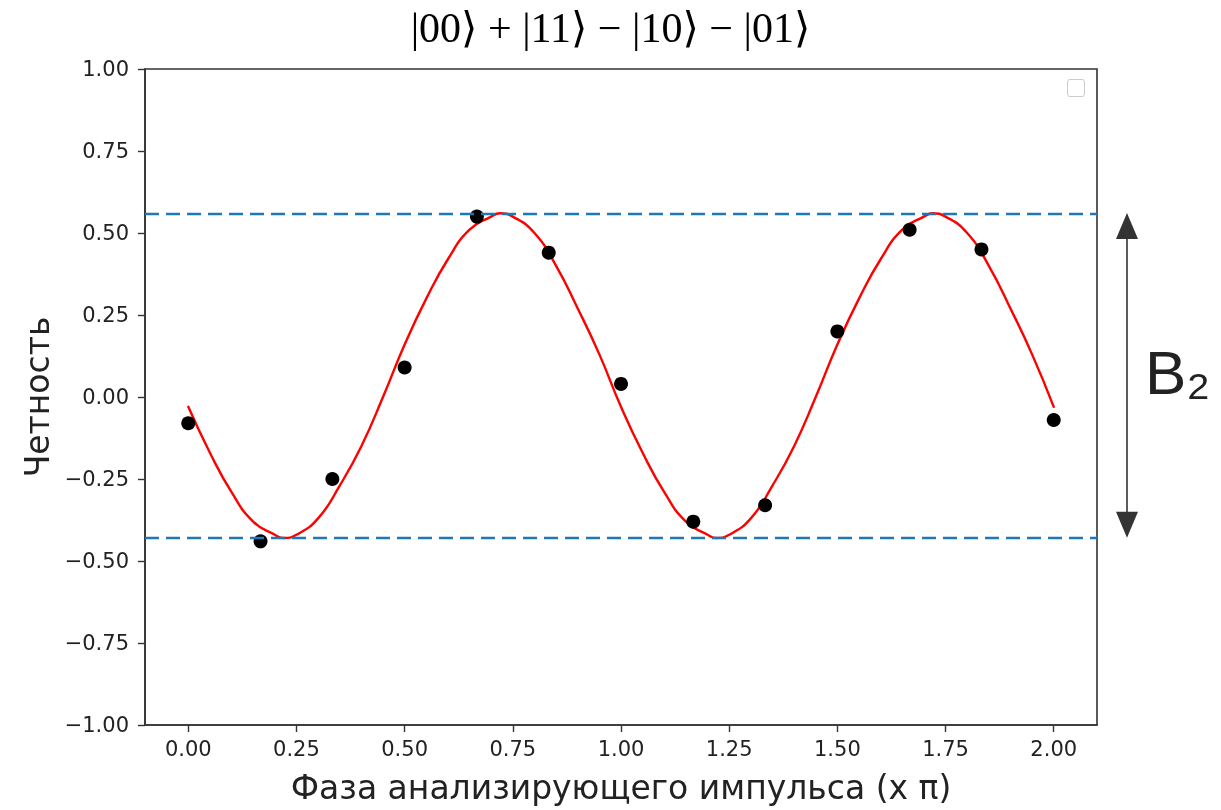 Image resolution: width=1221 pixels, height=810 pixels. What do you see at coordinates (188, 748) in the screenshot?
I see `x-tick-label: 0.00` at bounding box center [188, 748].